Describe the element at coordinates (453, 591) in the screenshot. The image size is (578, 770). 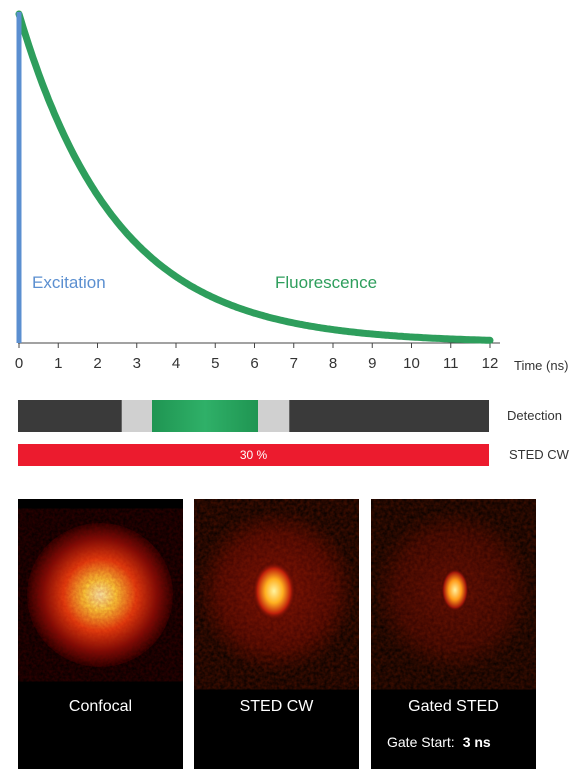
I see `gated-sted-spot-image` at that location.